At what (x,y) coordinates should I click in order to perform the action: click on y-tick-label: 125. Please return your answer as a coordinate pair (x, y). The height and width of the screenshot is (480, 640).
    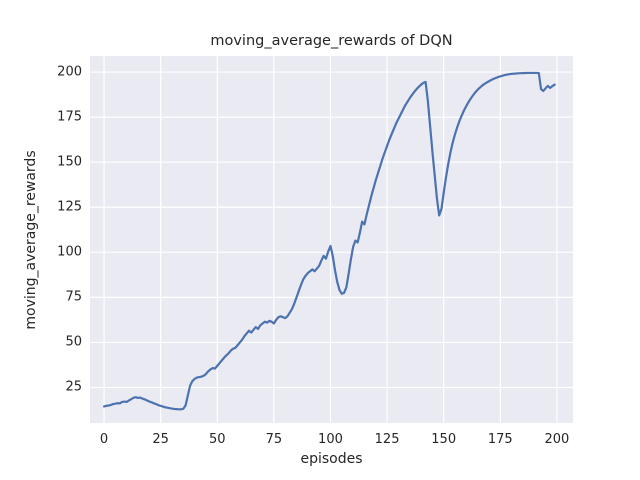
    Looking at the image, I should click on (69, 207).